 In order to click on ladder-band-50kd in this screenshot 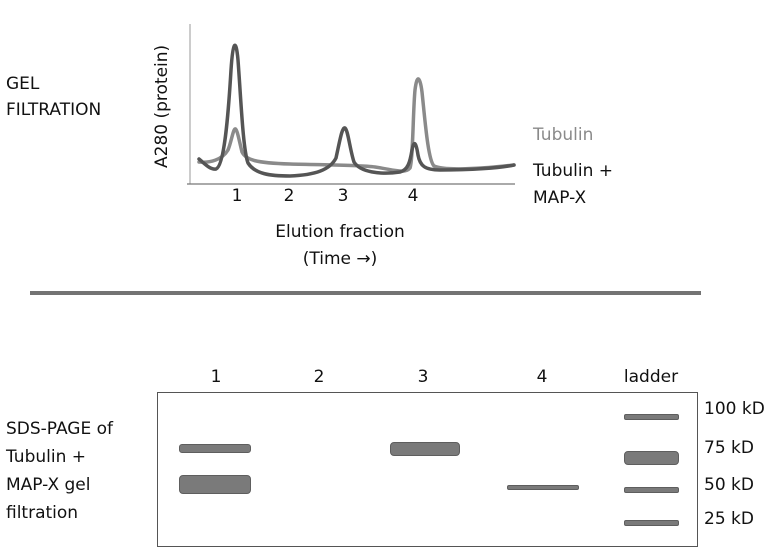, I will do `click(651, 490)`.